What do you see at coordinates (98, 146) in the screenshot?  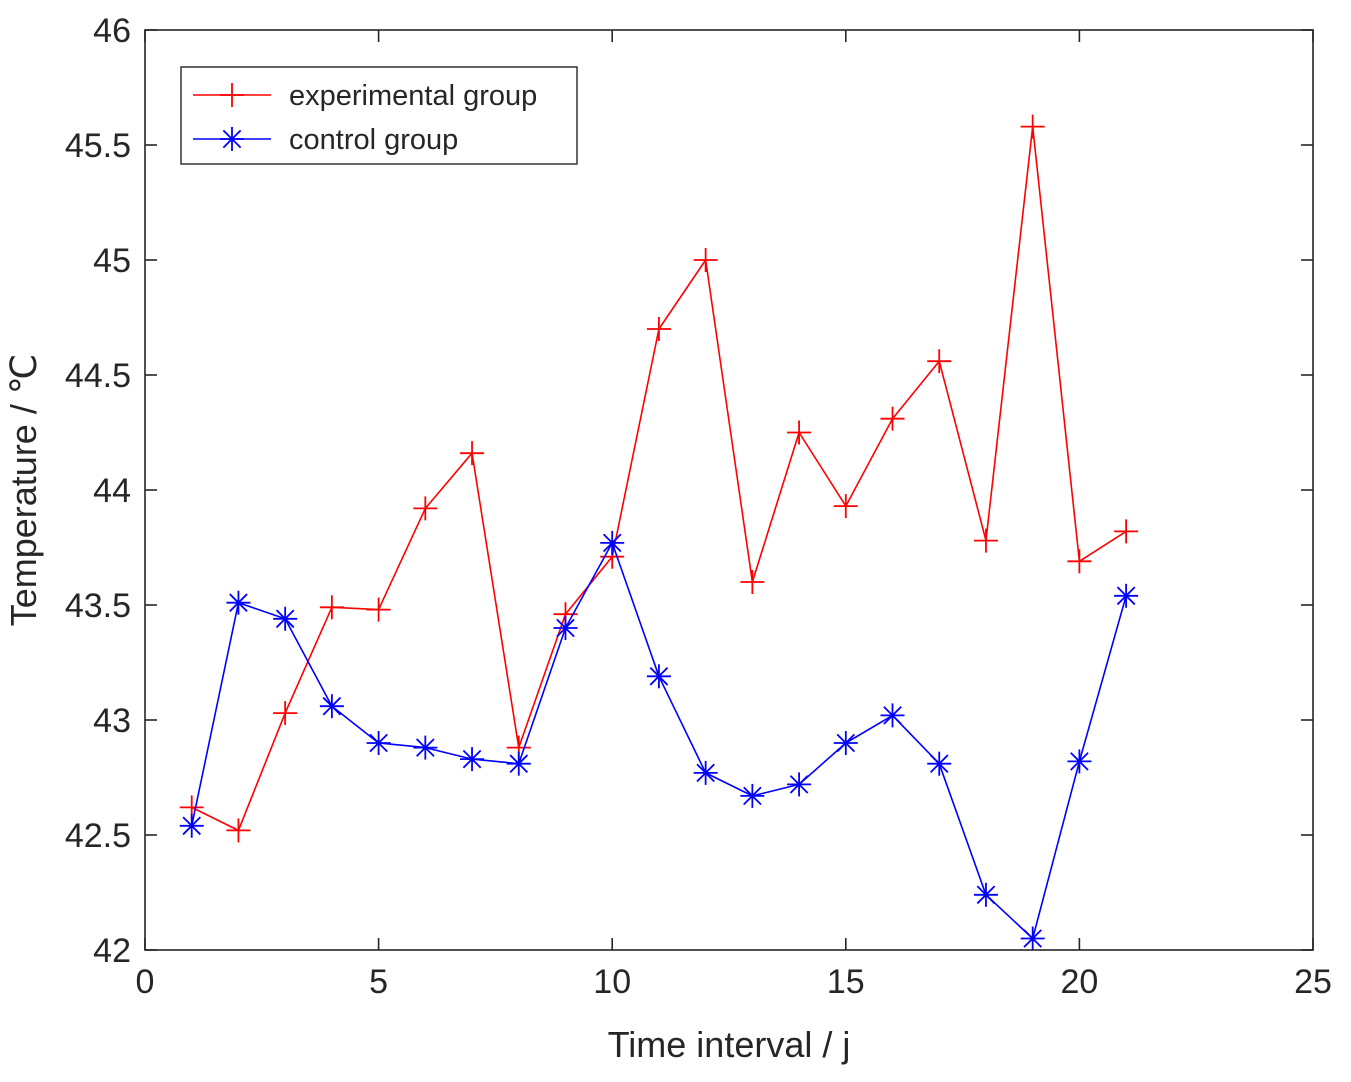 I see `y-tick-label: 45.5` at bounding box center [98, 146].